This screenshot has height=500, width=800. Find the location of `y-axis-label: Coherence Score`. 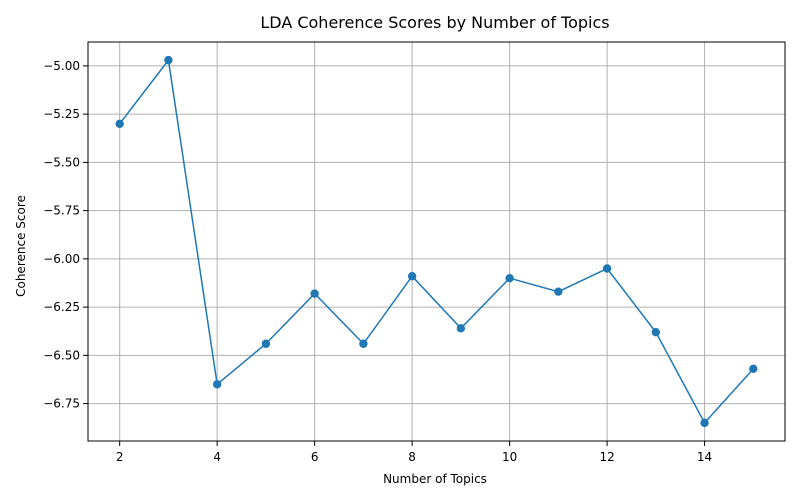

y-axis-label: Coherence Score is located at coordinates (21, 246).